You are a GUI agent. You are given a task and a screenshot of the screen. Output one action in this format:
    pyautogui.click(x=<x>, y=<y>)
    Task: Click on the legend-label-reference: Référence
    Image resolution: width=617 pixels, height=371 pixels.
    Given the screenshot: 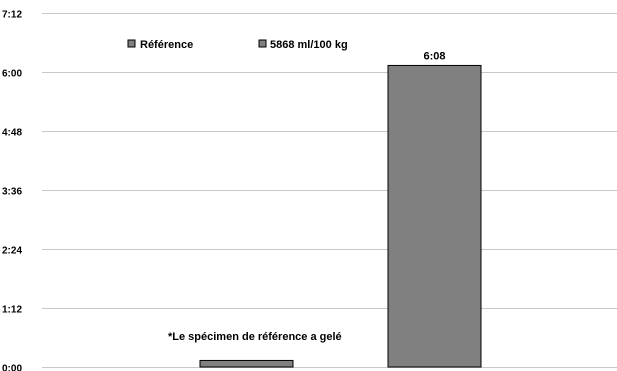 What is the action you would take?
    pyautogui.click(x=166, y=45)
    